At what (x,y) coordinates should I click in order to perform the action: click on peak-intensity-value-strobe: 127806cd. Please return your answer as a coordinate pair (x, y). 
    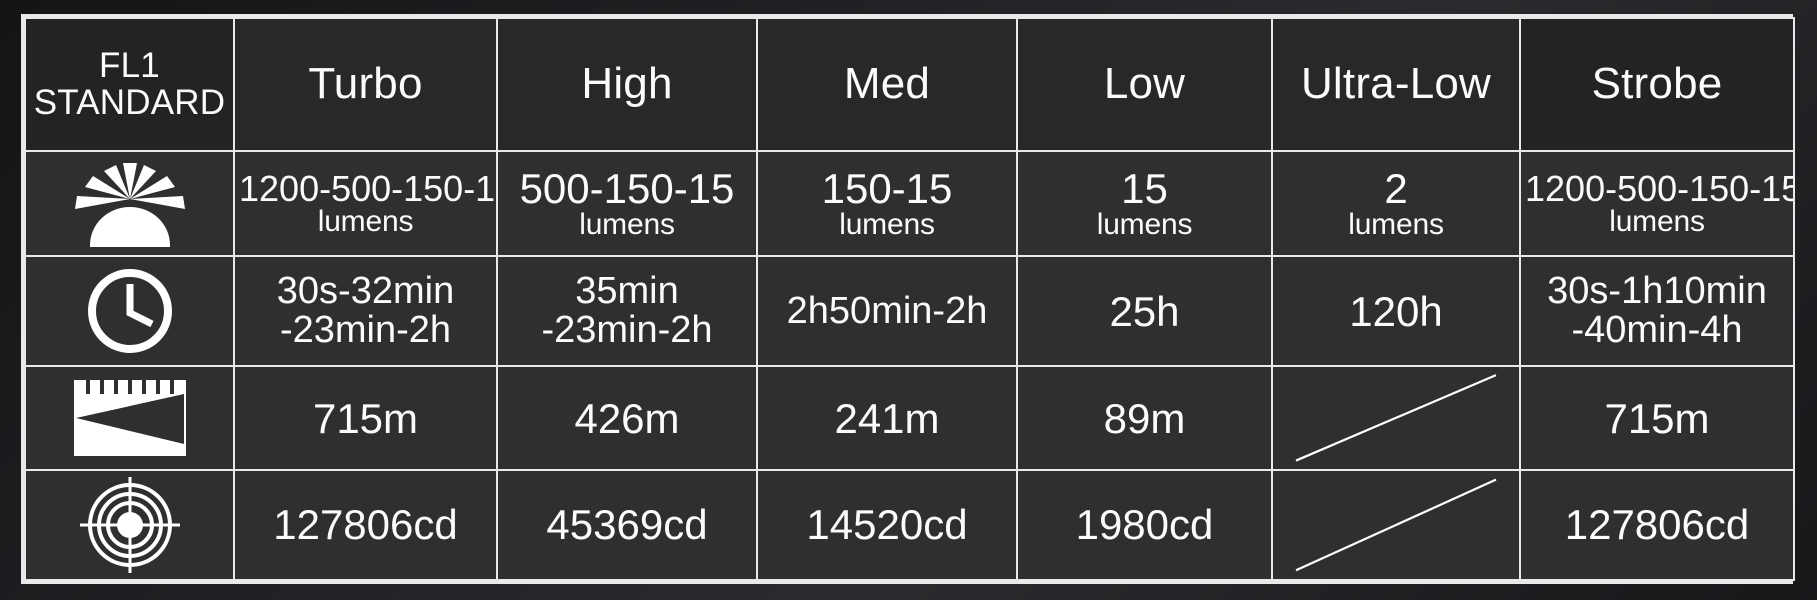
    Looking at the image, I should click on (1657, 525).